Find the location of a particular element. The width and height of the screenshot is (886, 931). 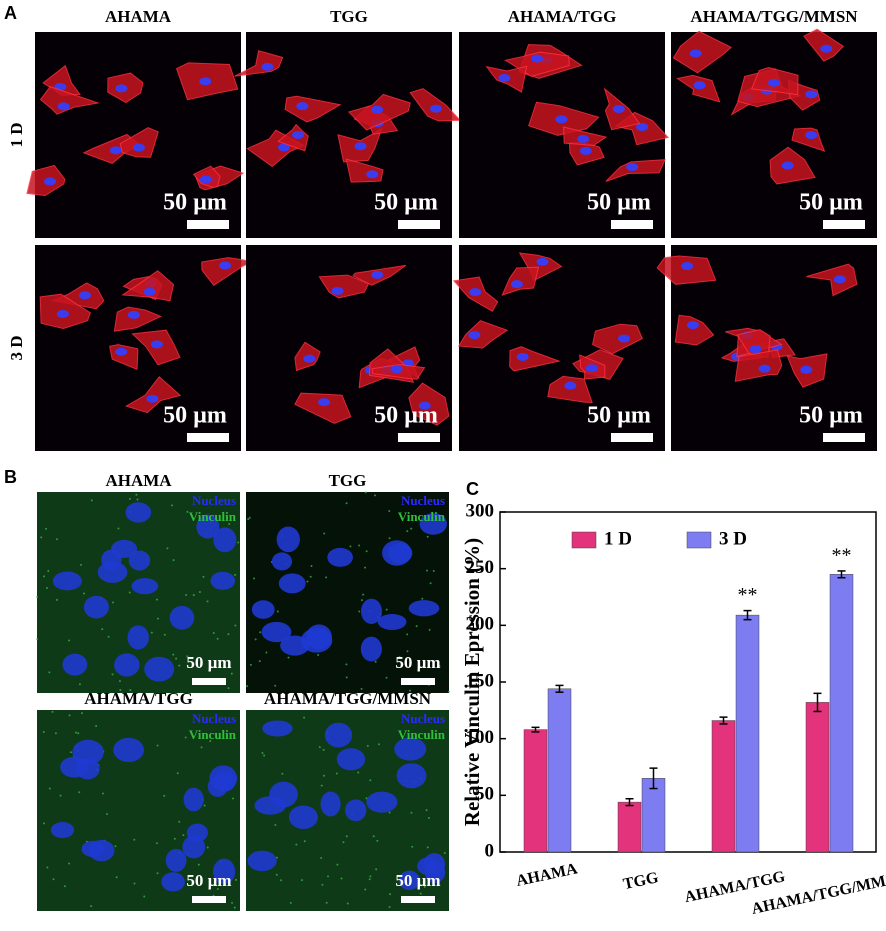

vinculin-label: Vinculin is located at coordinates (213, 734).